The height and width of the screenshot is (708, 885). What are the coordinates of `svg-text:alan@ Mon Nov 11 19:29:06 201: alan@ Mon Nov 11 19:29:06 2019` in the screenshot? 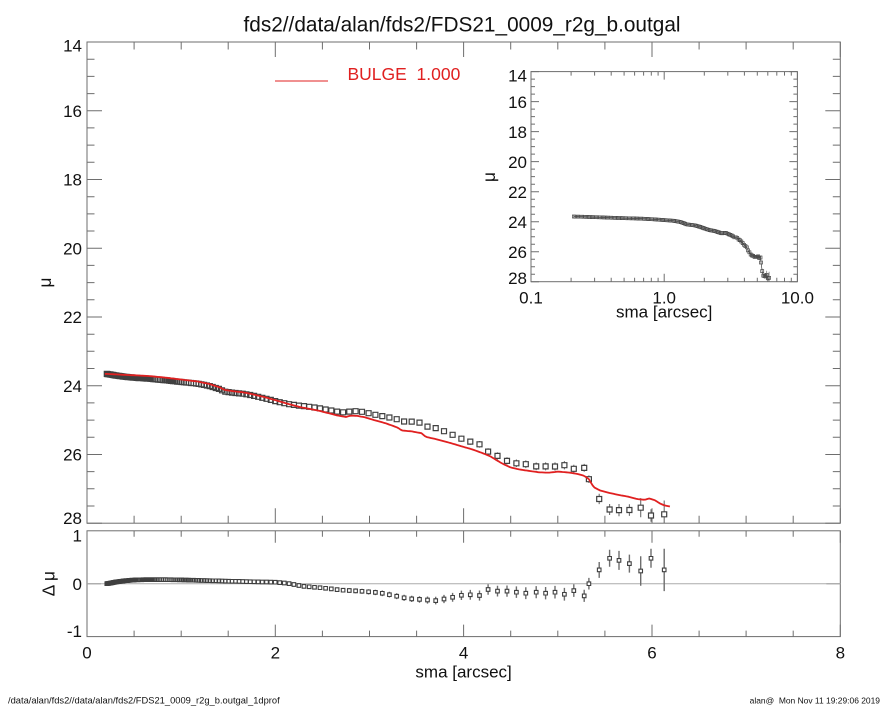 It's located at (815, 701).